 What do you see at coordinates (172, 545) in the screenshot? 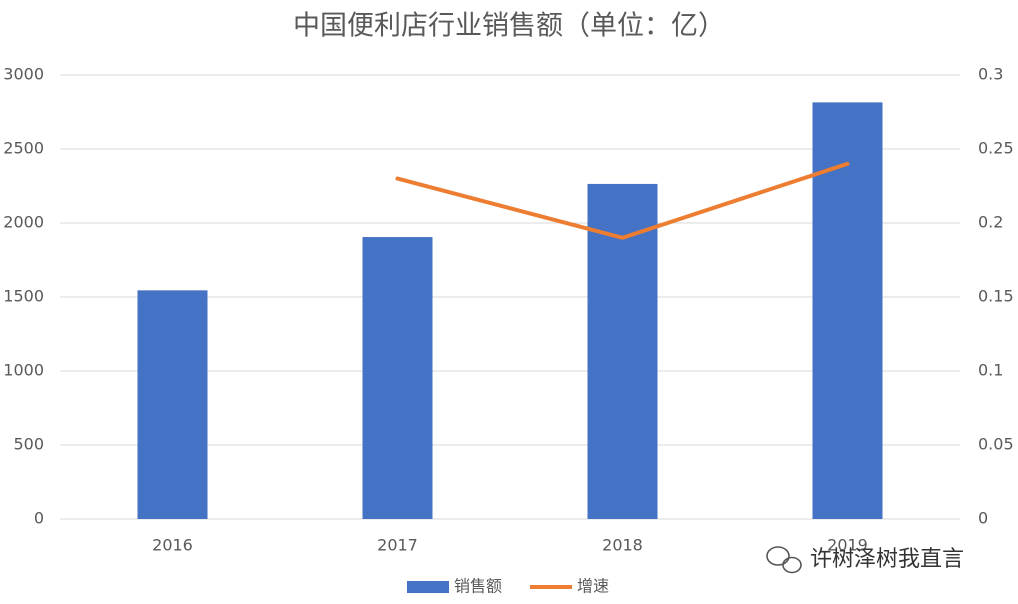
I see `x-tick-label: 2016` at bounding box center [172, 545].